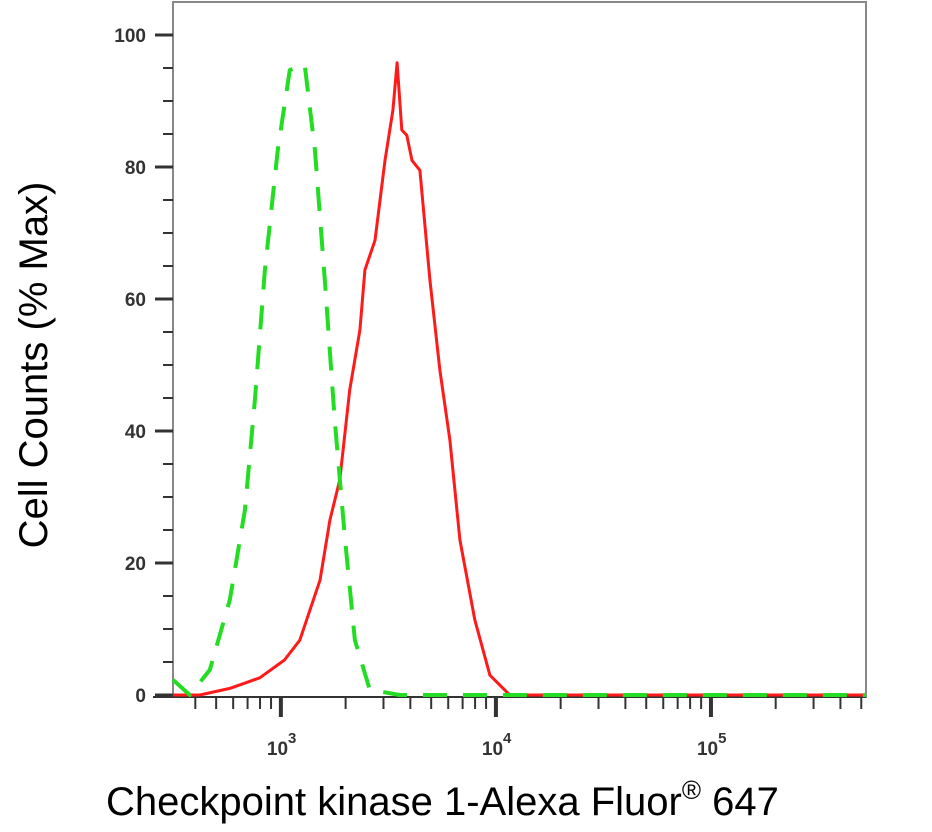  I want to click on y-axis-title: Cell Counts (% Max), so click(34, 365).